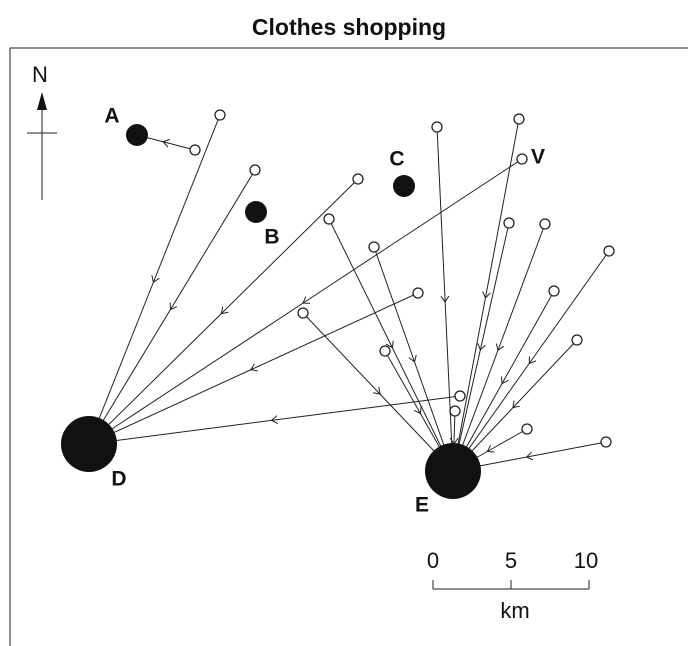  What do you see at coordinates (538, 157) in the screenshot?
I see `origin-label: V` at bounding box center [538, 157].